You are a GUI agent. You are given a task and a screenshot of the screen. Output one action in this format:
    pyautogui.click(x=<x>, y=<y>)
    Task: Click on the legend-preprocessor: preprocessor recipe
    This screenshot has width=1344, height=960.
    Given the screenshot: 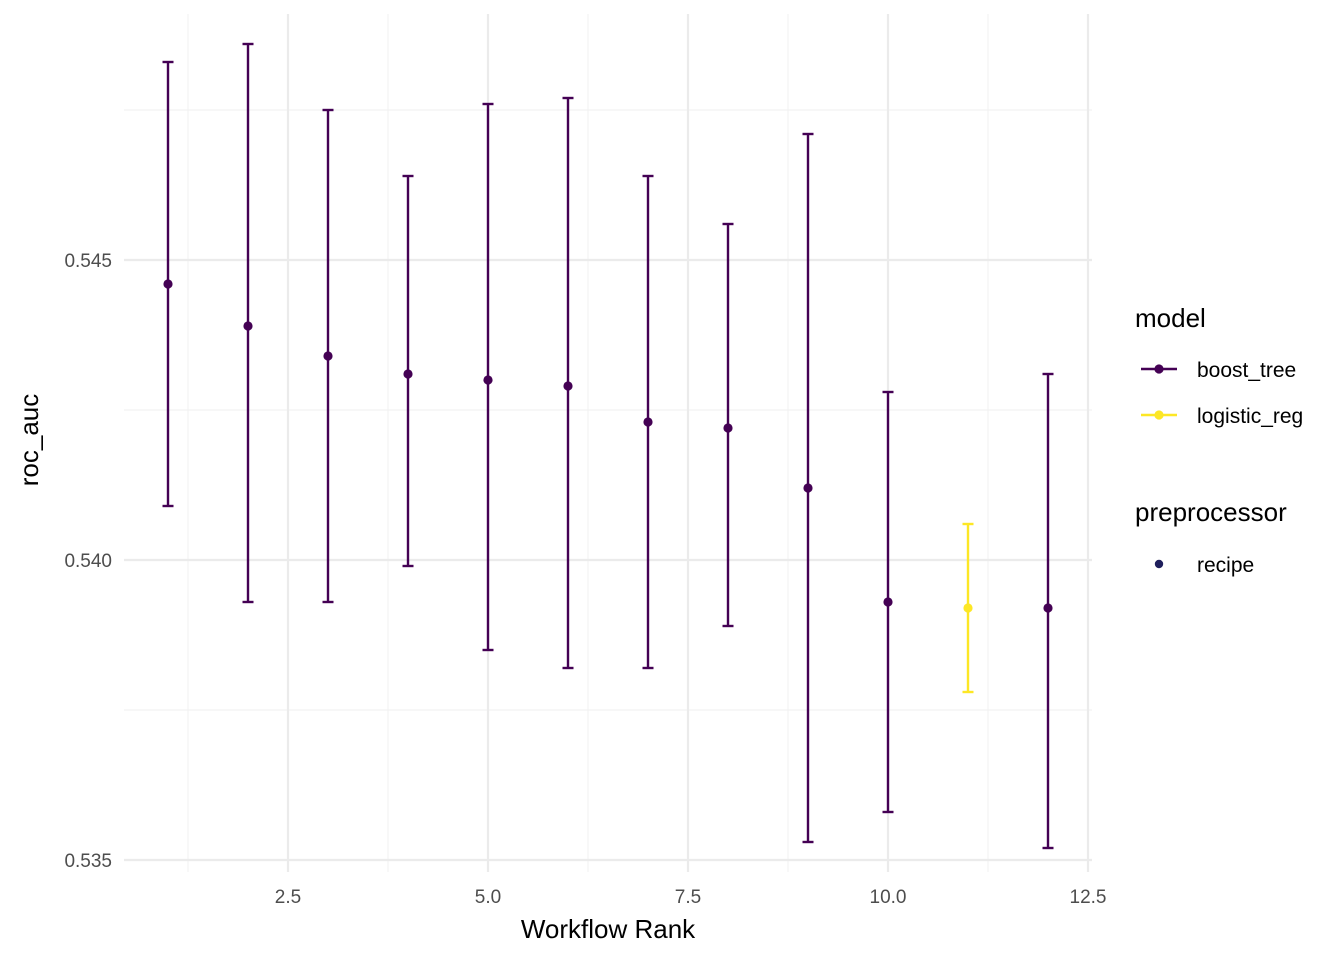 What is the action you would take?
    pyautogui.click(x=1211, y=537)
    